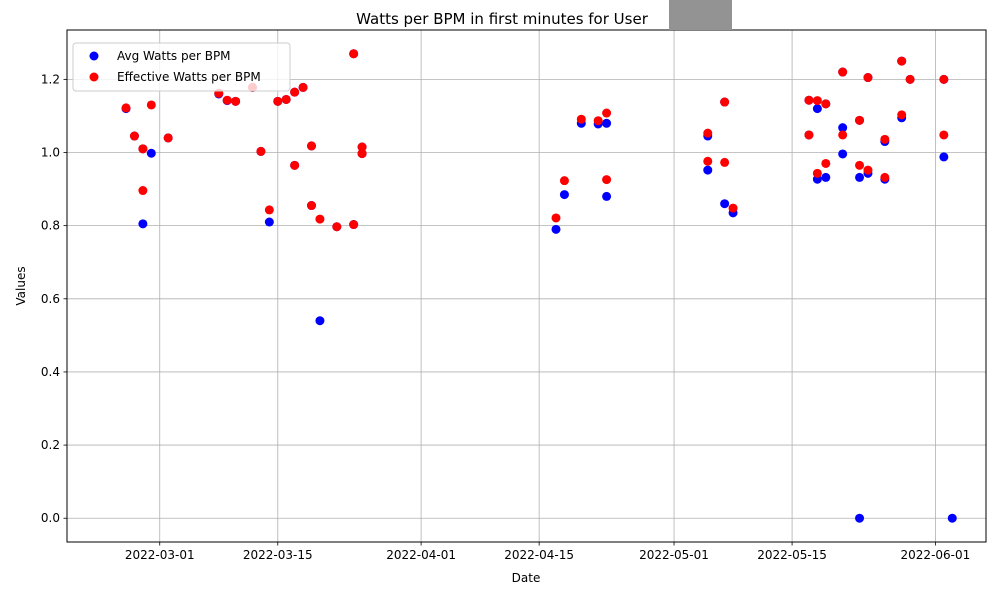 The width and height of the screenshot is (1000, 600). I want to click on legend-box, so click(181, 67).